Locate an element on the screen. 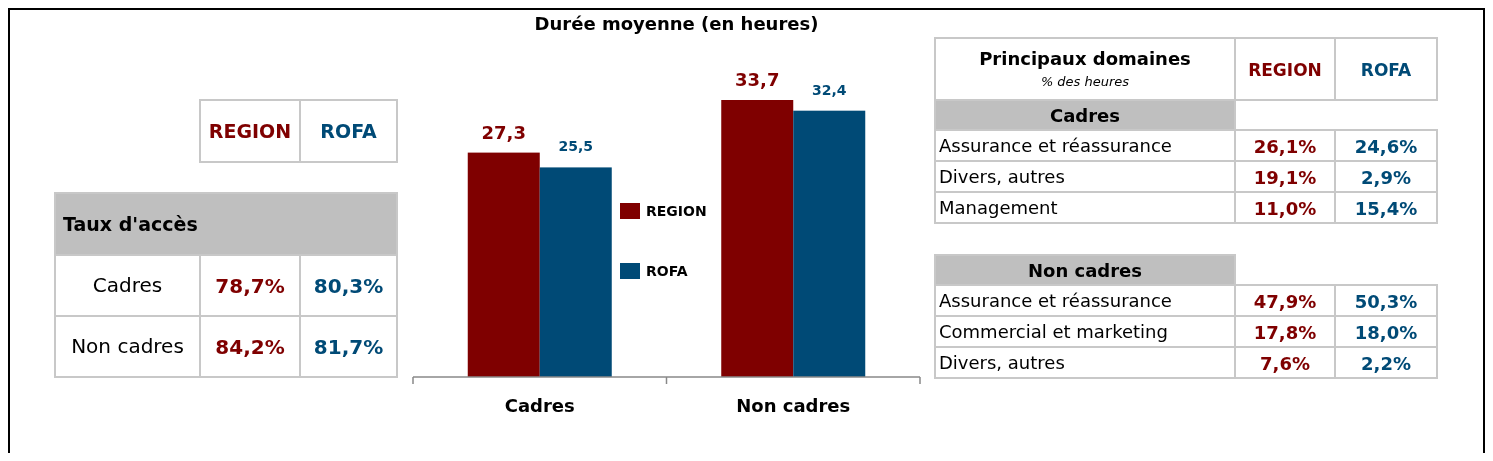 The height and width of the screenshot is (461, 1493). text: 47,9% is located at coordinates (1285, 301).